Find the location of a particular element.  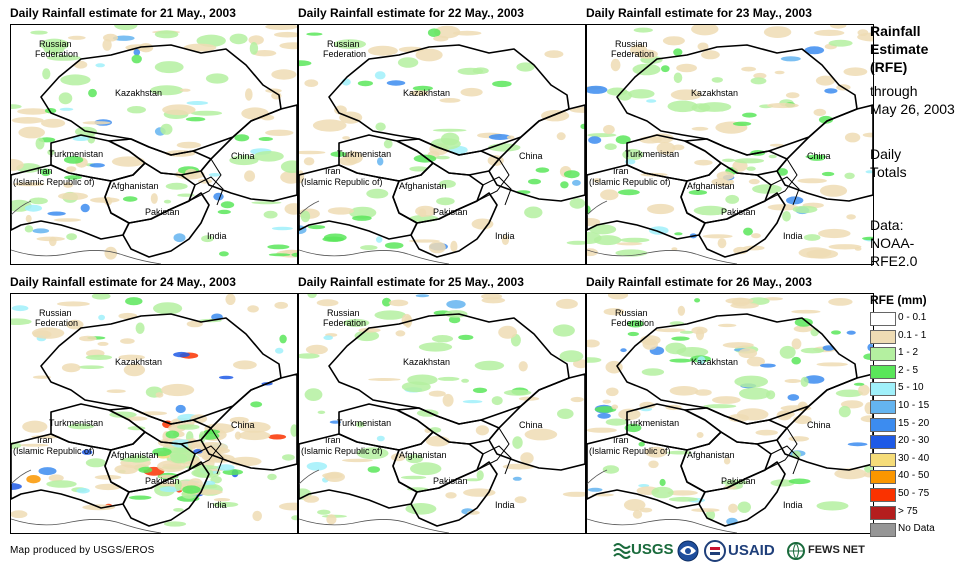

country-label: India is located at coordinates (217, 505).